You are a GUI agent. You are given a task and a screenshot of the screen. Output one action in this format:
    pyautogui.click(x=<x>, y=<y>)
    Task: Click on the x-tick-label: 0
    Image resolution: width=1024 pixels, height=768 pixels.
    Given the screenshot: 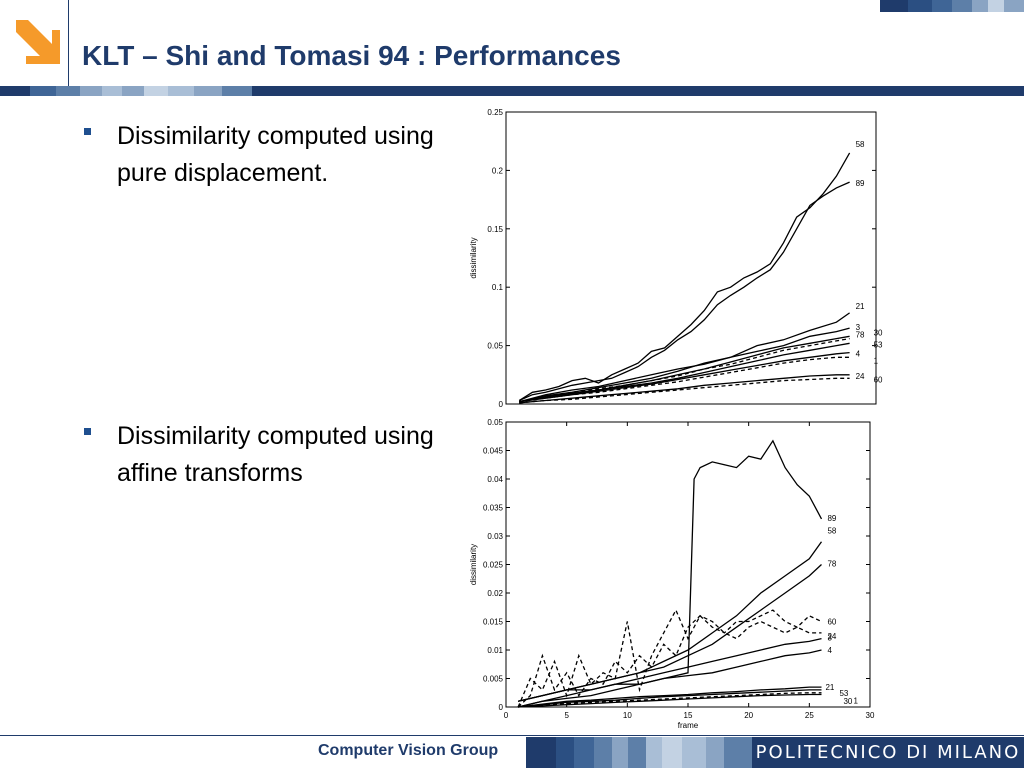 What is the action you would take?
    pyautogui.click(x=506, y=715)
    